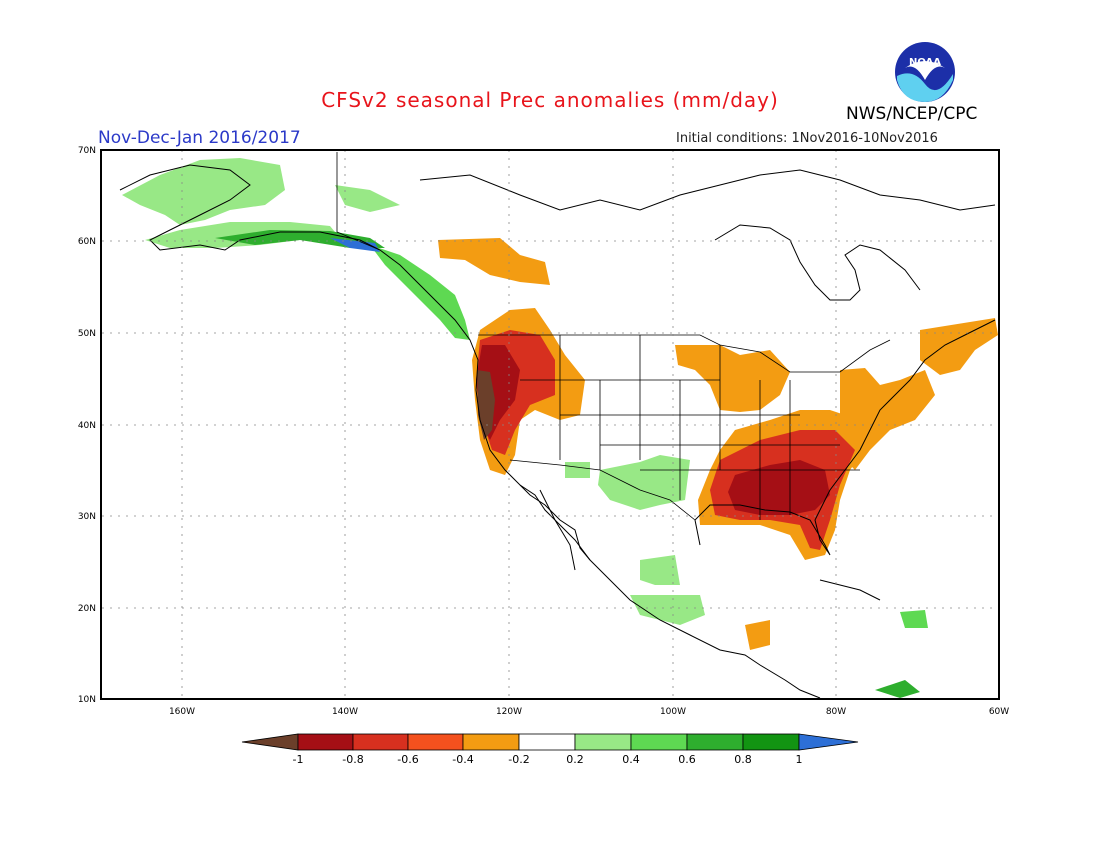  Describe the element at coordinates (897, 689) in the screenshot. I see `wet-patch-south-america` at that location.